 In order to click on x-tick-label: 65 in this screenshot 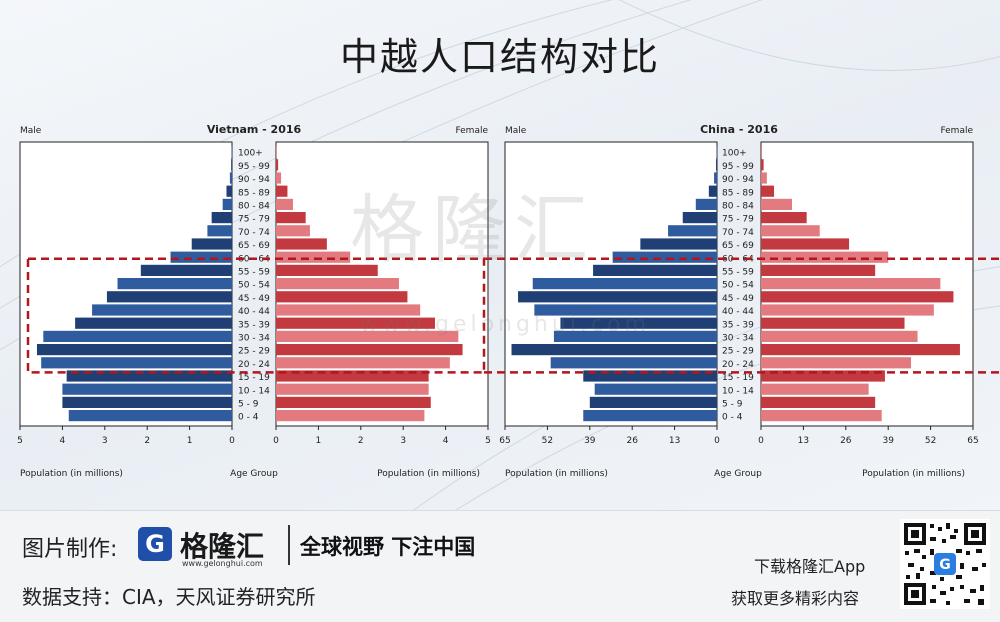, I will do `click(504, 441)`.